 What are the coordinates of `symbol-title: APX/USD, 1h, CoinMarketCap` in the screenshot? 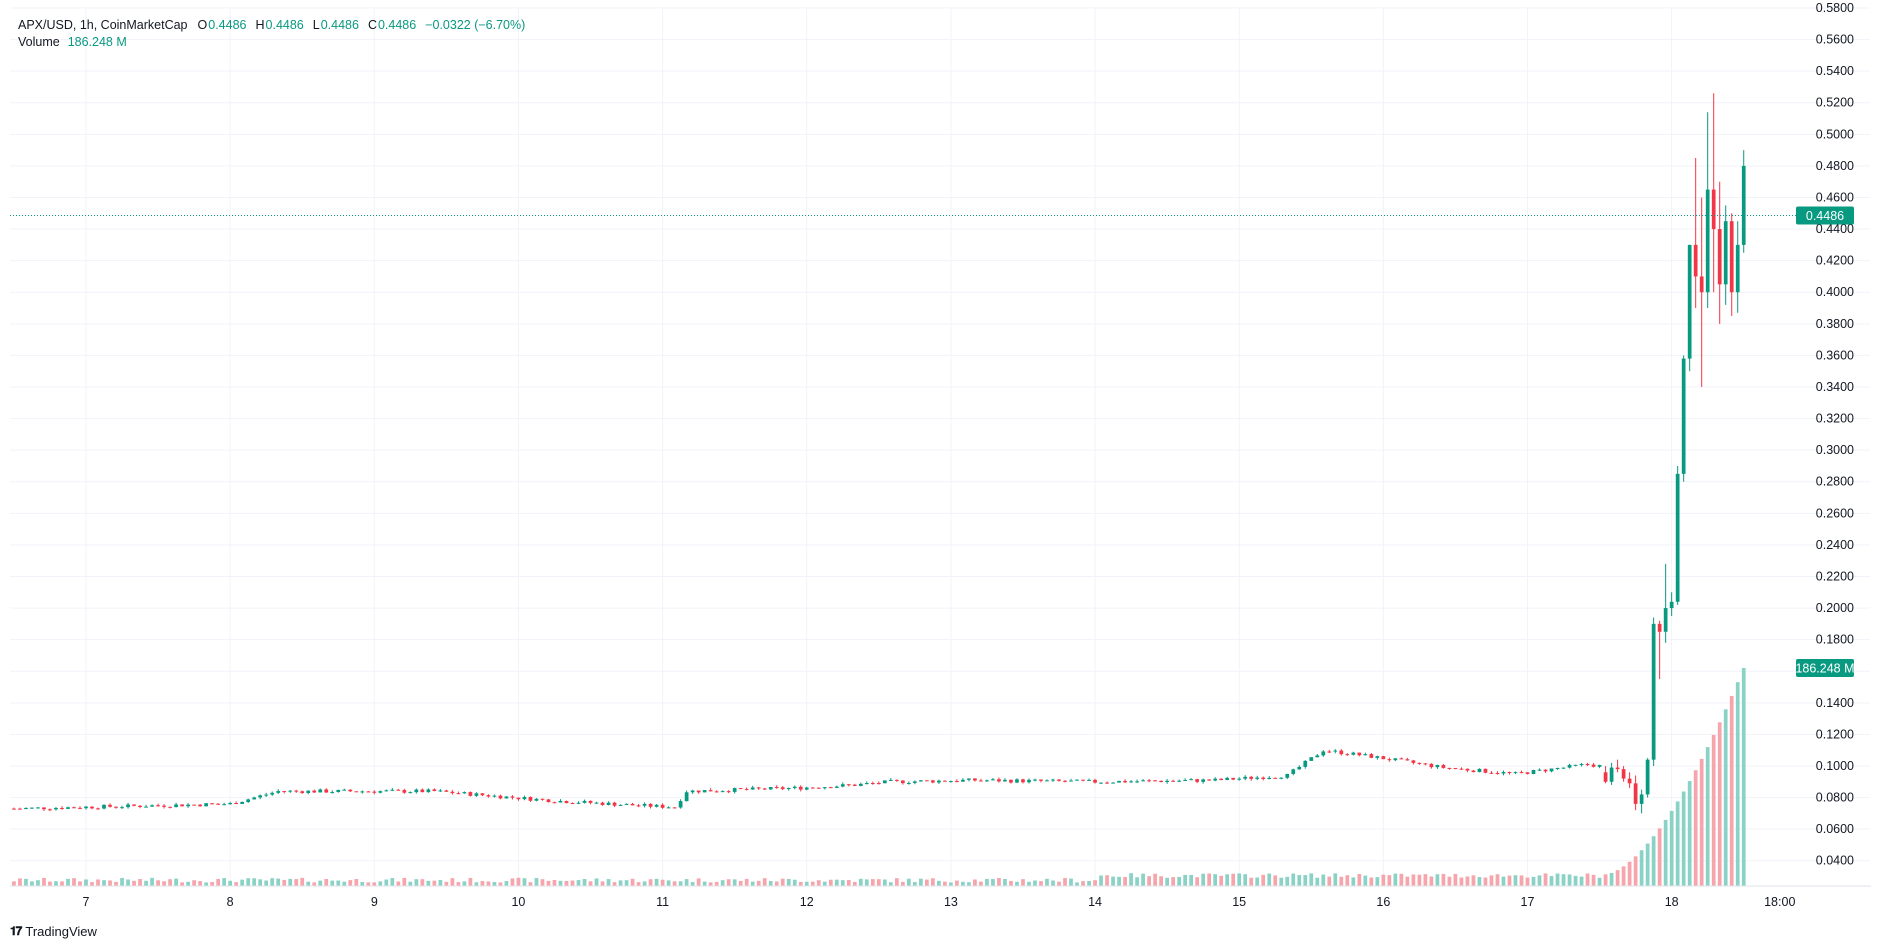 It's located at (103, 25).